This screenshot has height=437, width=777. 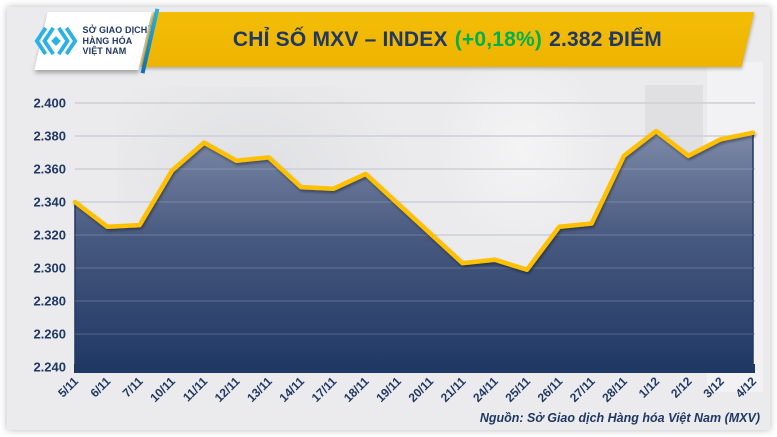 What do you see at coordinates (49, 301) in the screenshot?
I see `y-axis-label: 2.280` at bounding box center [49, 301].